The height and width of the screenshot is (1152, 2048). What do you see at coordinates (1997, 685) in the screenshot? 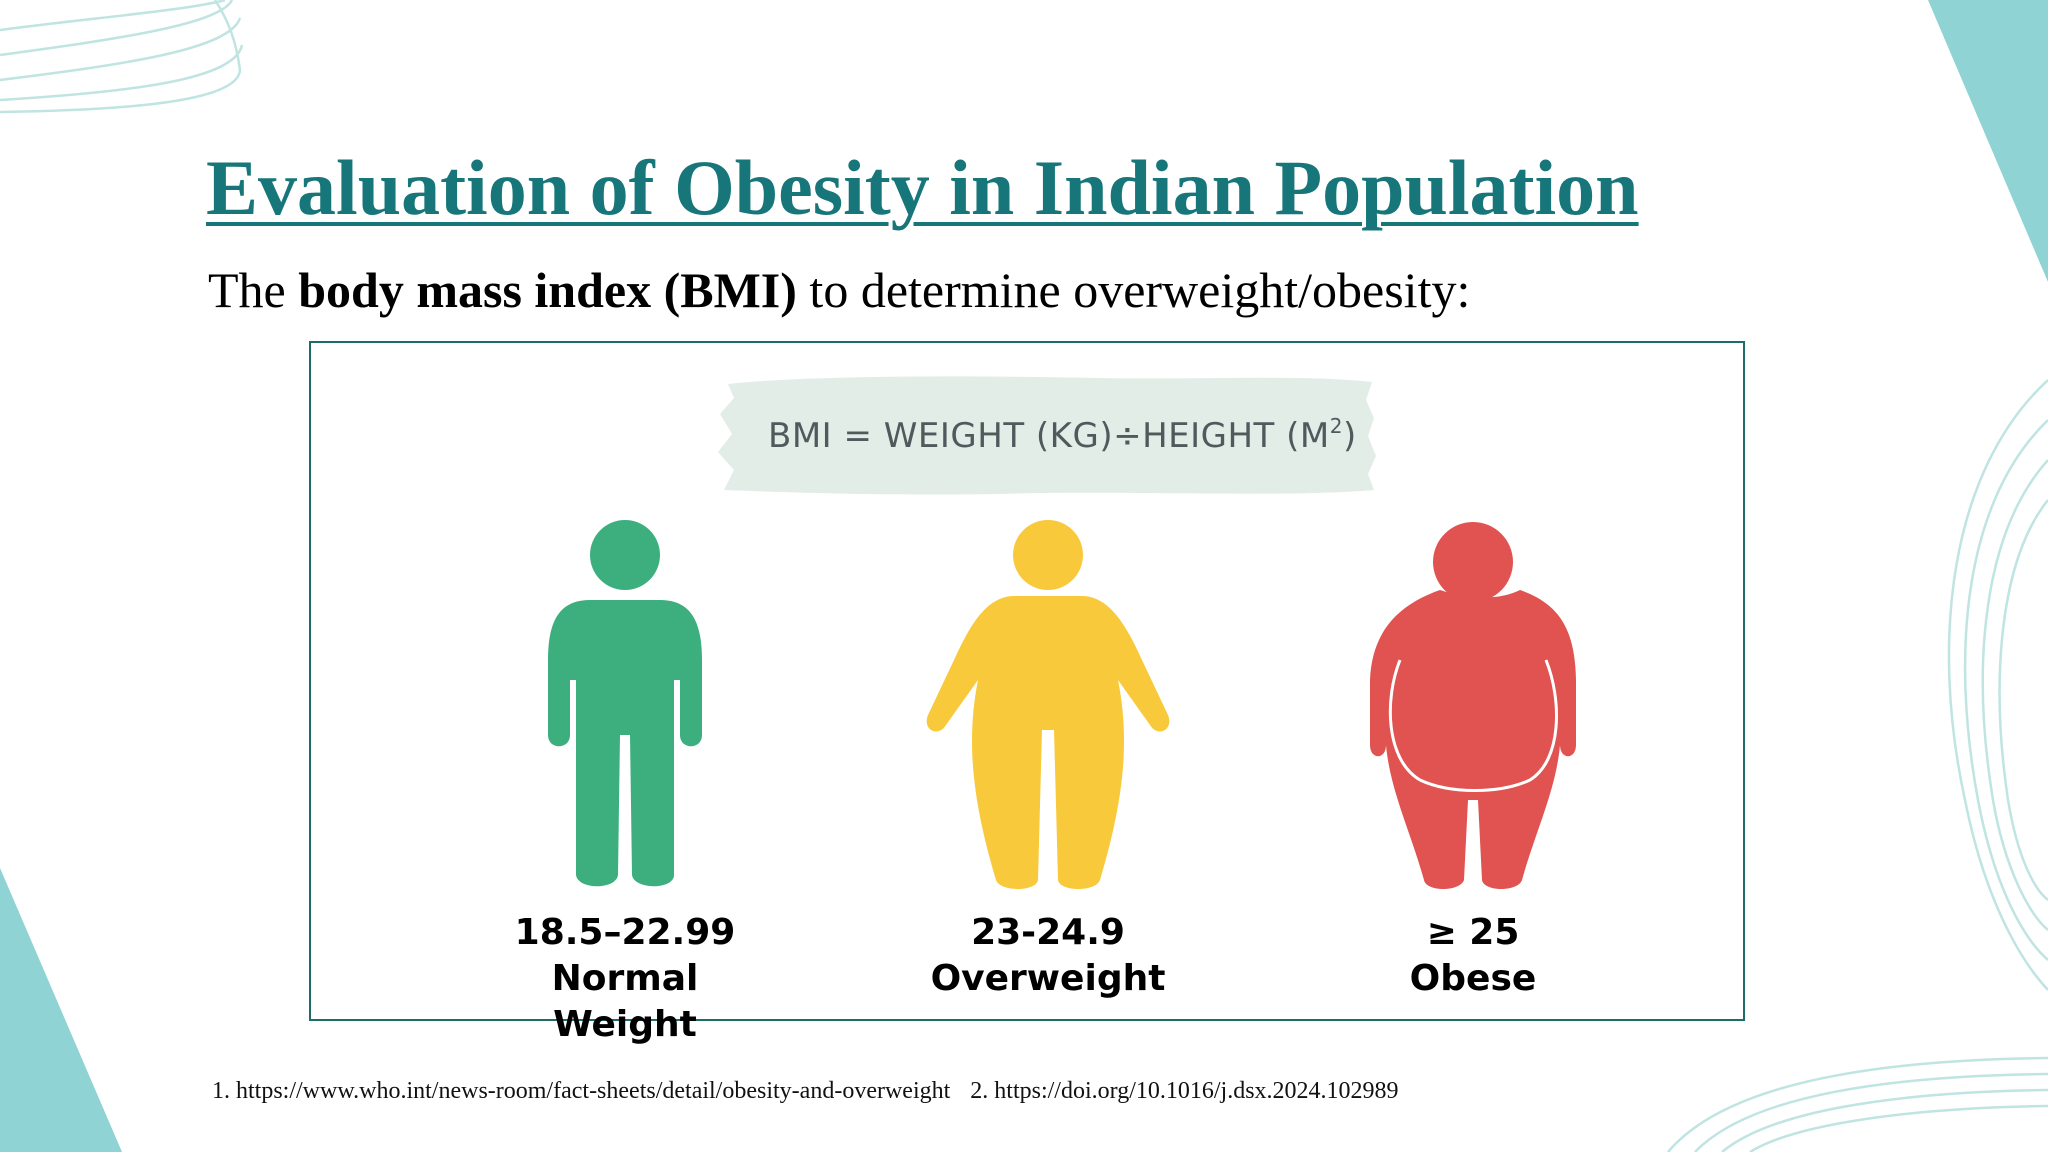
I see `right-wave-lines` at bounding box center [1997, 685].